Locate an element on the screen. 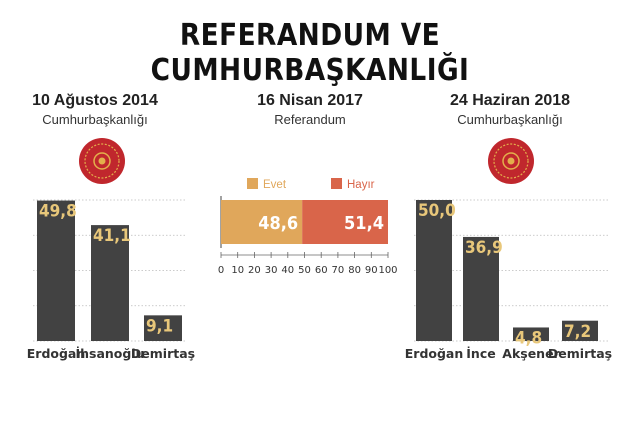  legend-label: Hayır is located at coordinates (361, 185).